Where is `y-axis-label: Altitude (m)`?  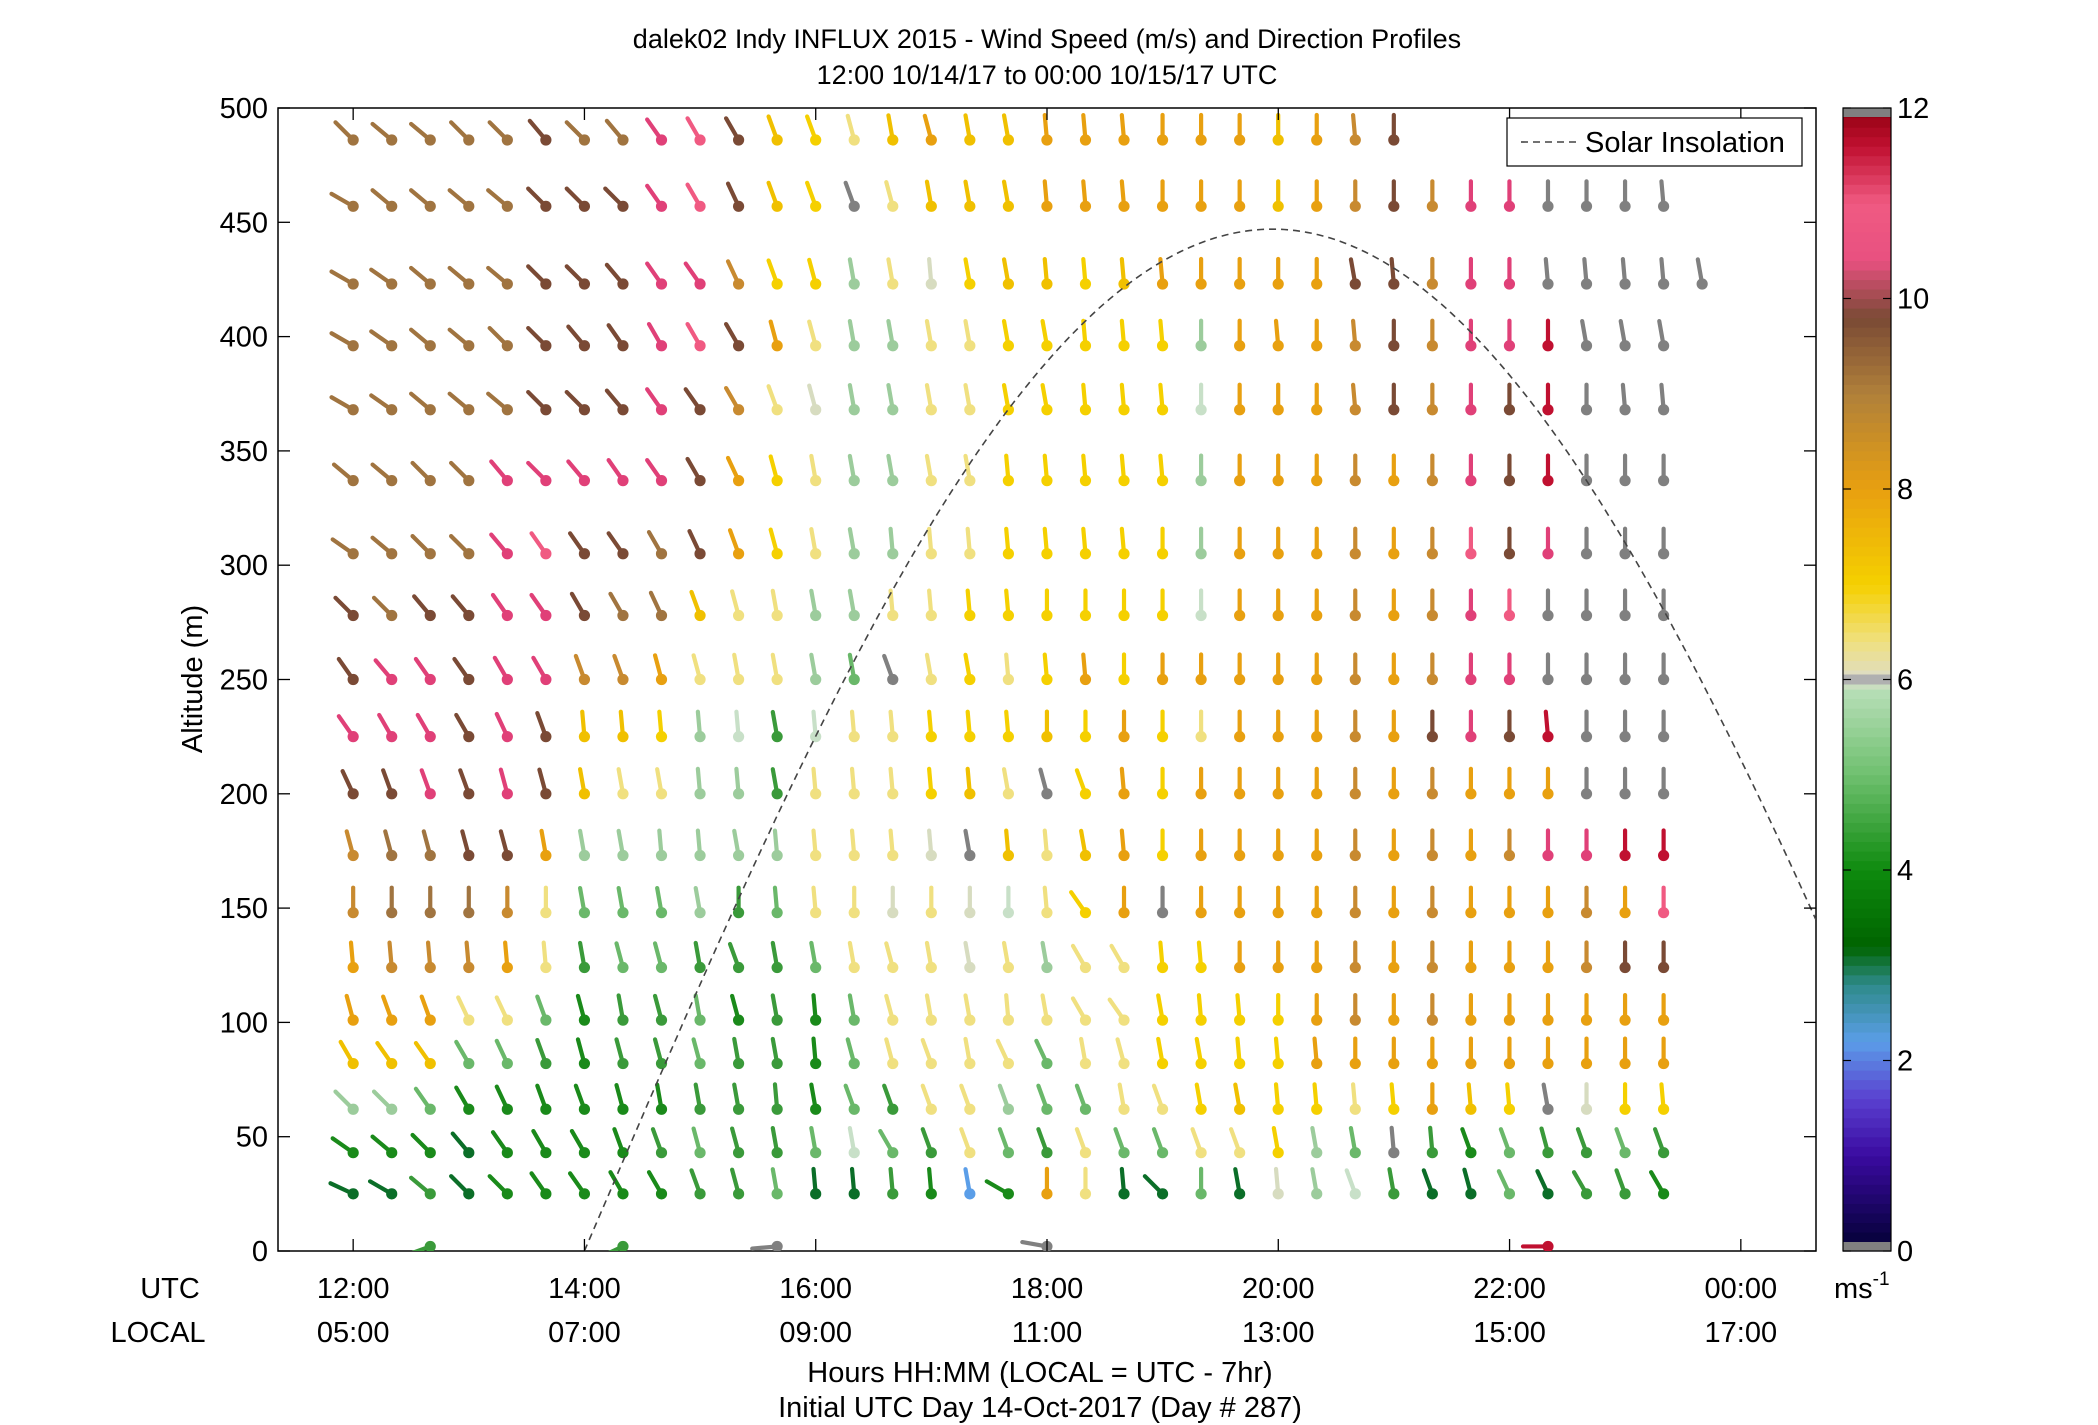 y-axis-label: Altitude (m) is located at coordinates (193, 679).